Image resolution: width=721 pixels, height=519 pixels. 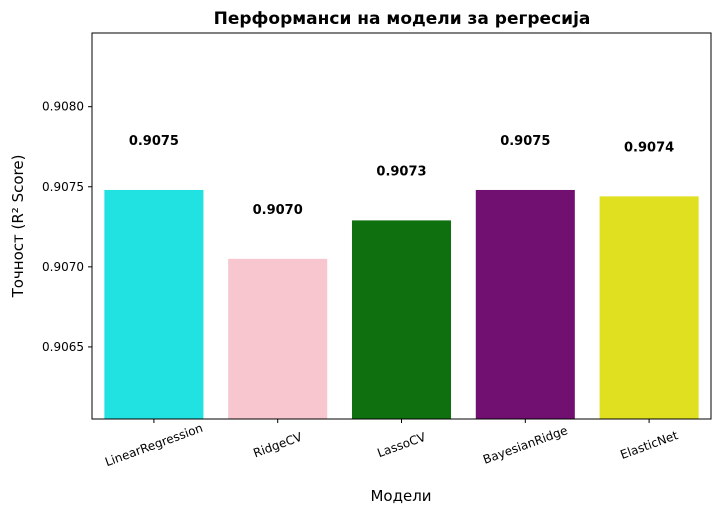 What do you see at coordinates (154, 141) in the screenshot?
I see `data-label-linearregression: 0.9075` at bounding box center [154, 141].